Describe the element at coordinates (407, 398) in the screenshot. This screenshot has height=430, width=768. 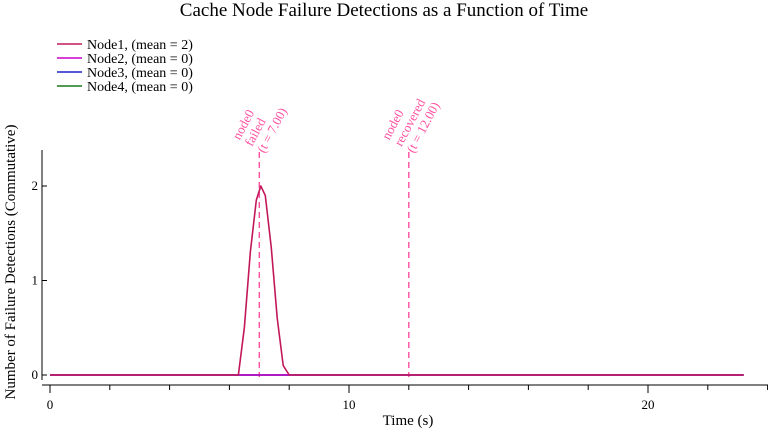
I see `x-axis-ticks: 0 10 20` at that location.